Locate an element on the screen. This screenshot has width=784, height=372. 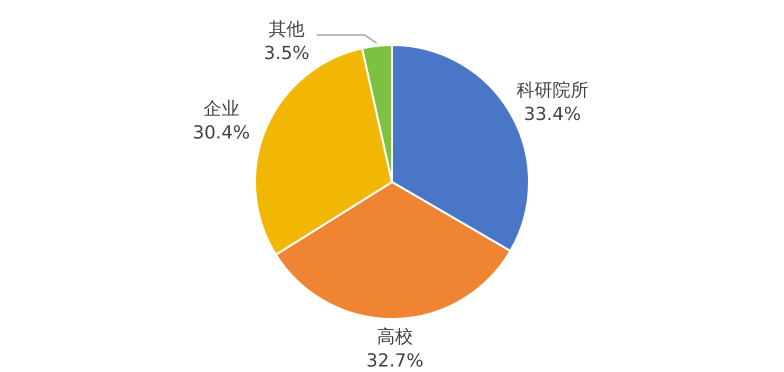
data-label: 33.4% is located at coordinates (552, 115).